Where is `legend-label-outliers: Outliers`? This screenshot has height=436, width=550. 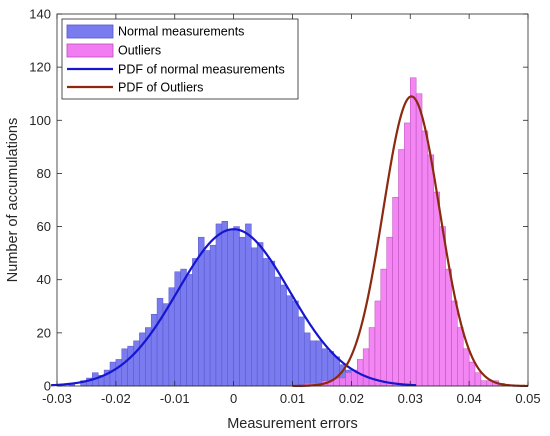 legend-label-outliers: Outliers is located at coordinates (139, 51).